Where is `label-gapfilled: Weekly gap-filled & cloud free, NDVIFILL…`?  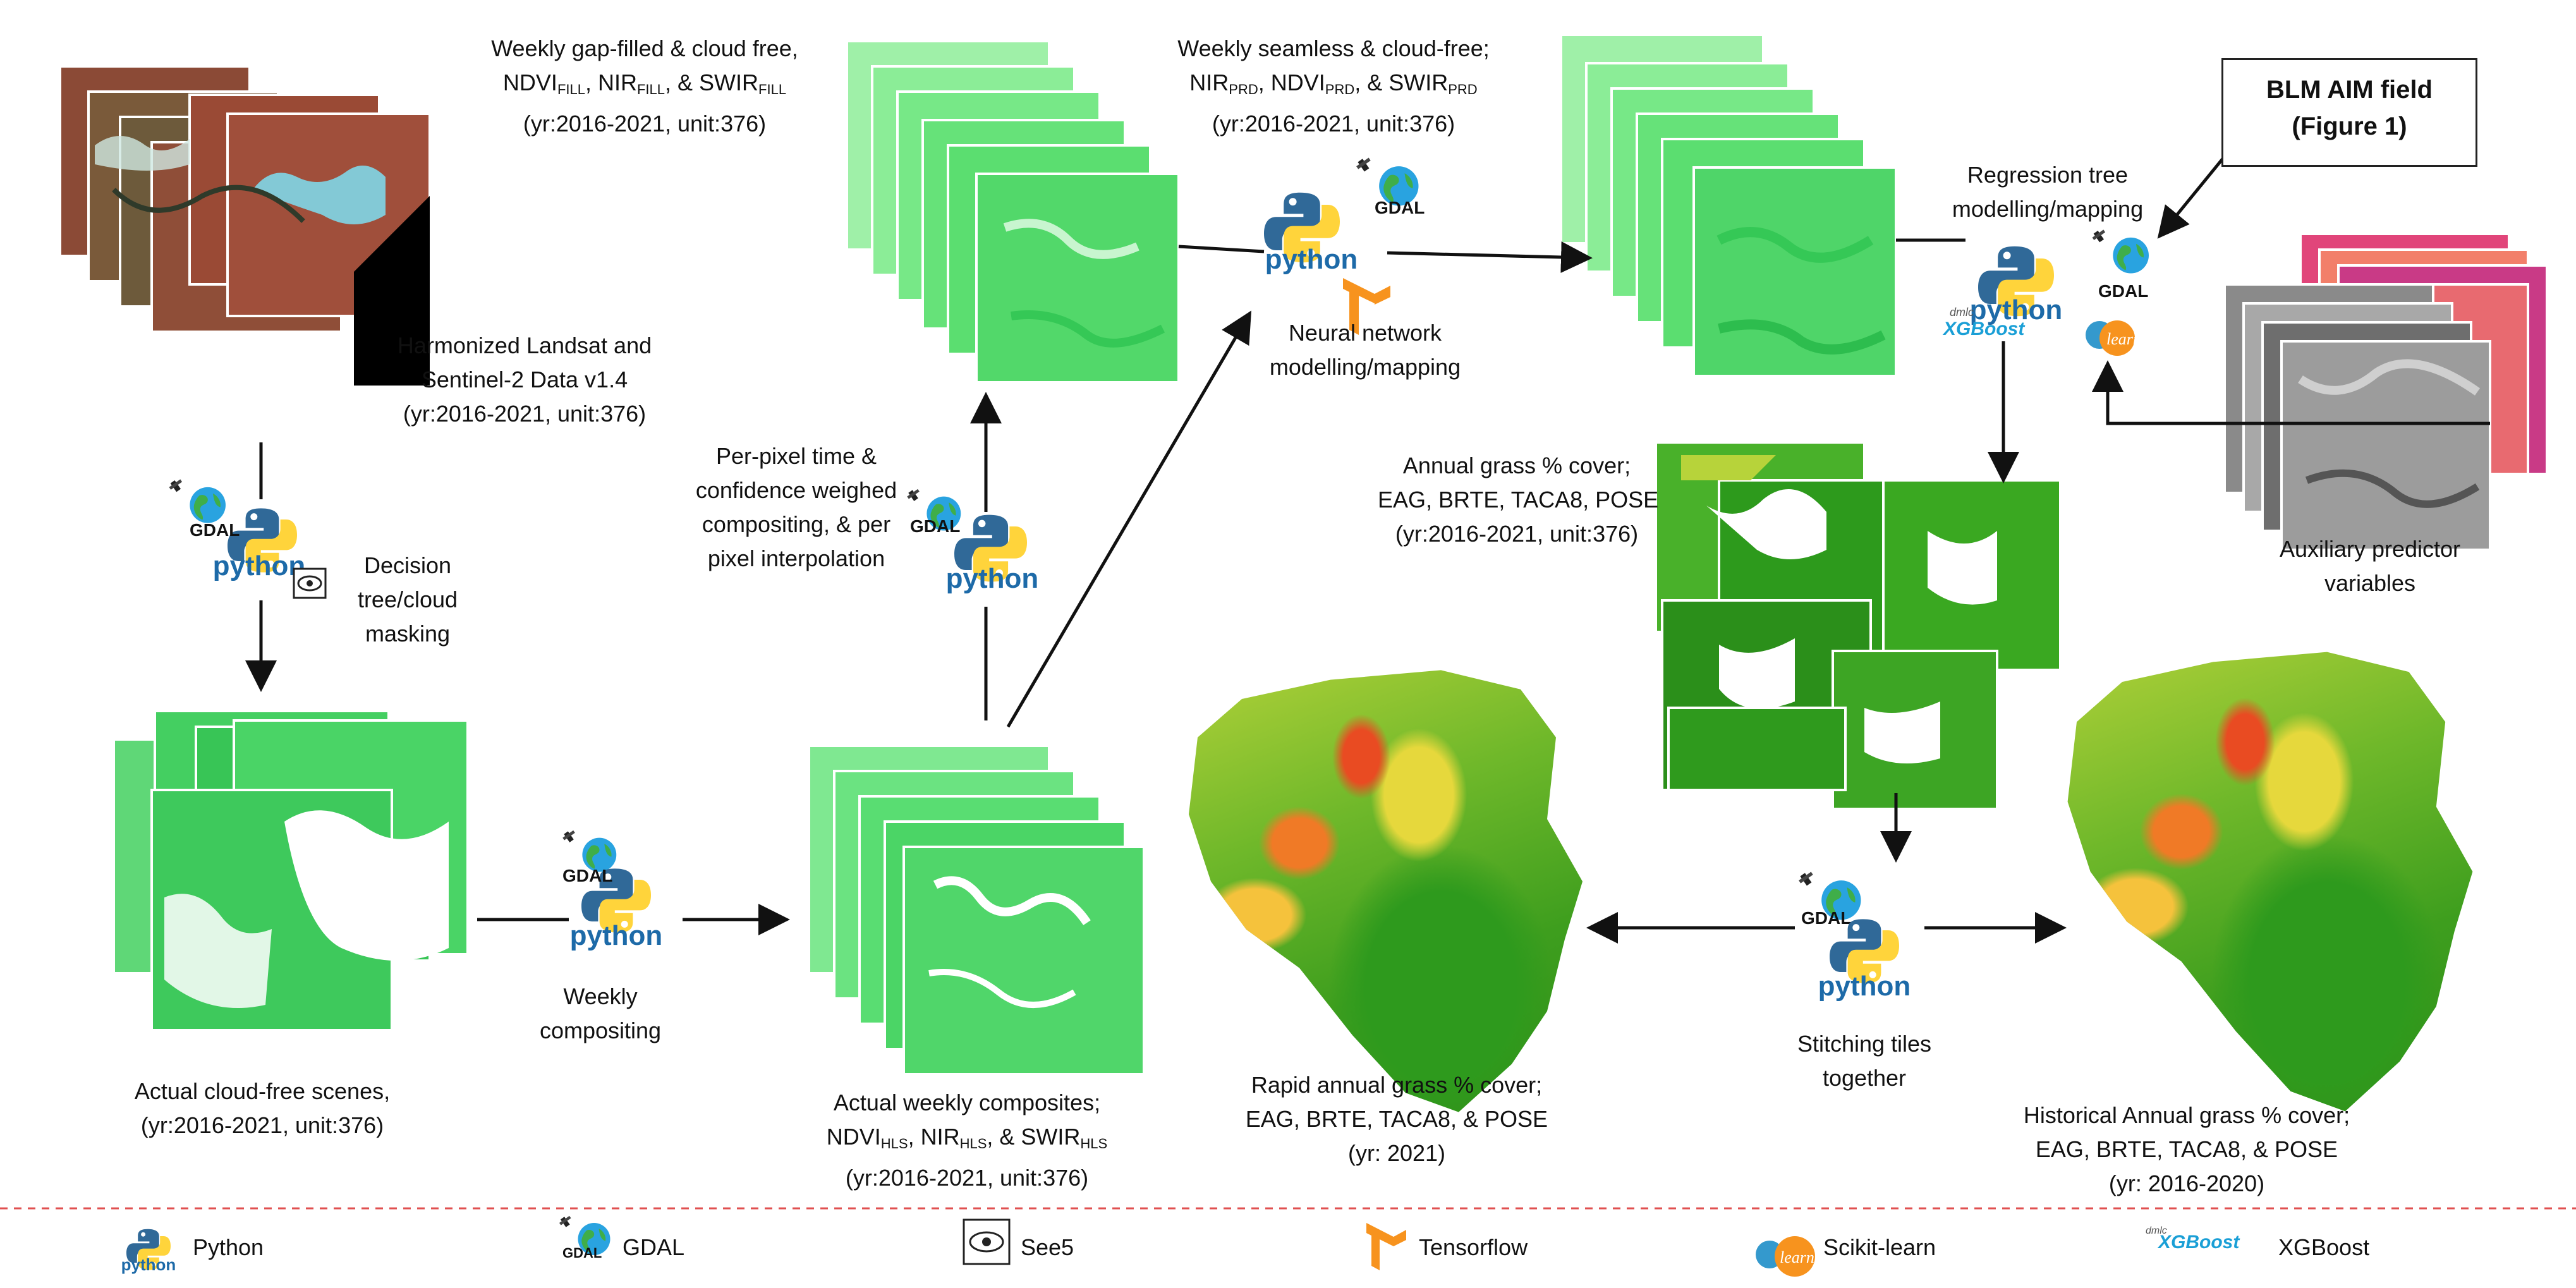
label-gapfilled: Weekly gap-filled & cloud free, NDVIFILL… is located at coordinates (644, 86).